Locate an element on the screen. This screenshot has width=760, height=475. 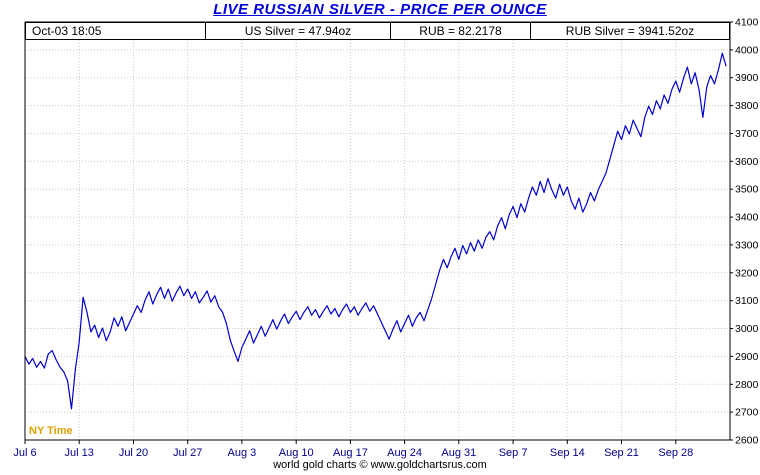
svg-text: Jul 6 is located at coordinates (24, 453).